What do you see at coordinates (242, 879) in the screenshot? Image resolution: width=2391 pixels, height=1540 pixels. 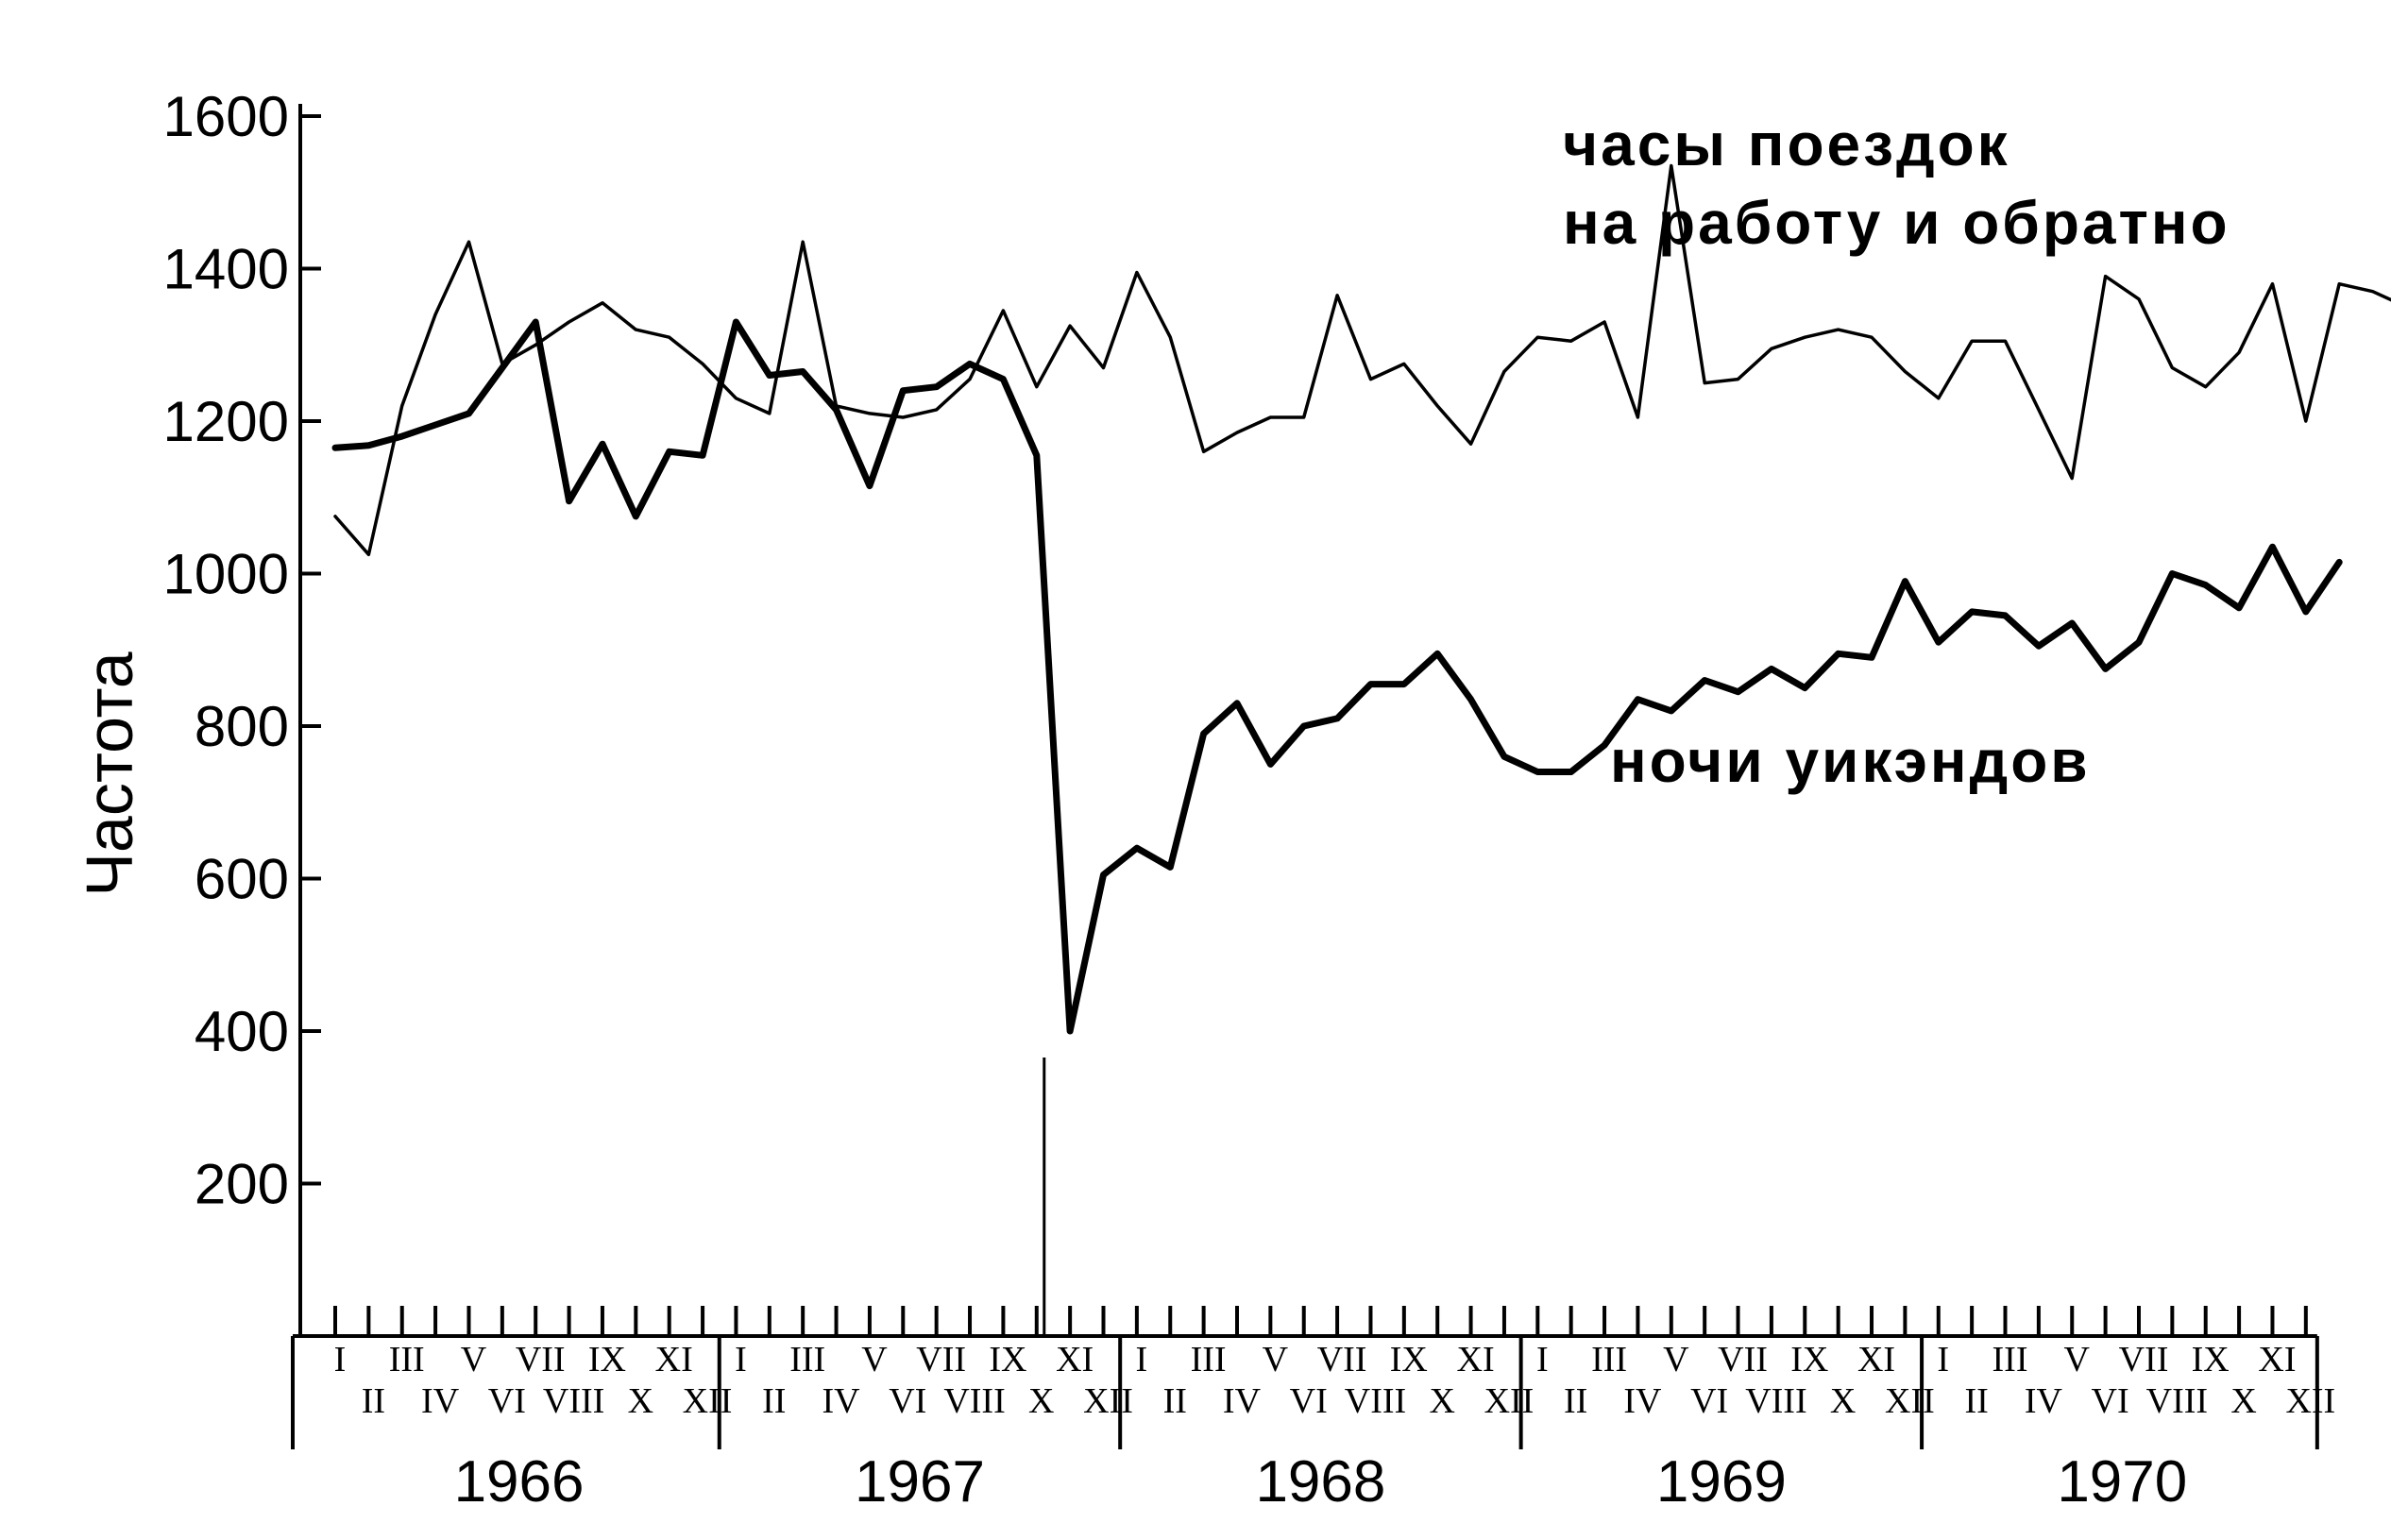 I see `y-tick-label: 600` at bounding box center [242, 879].